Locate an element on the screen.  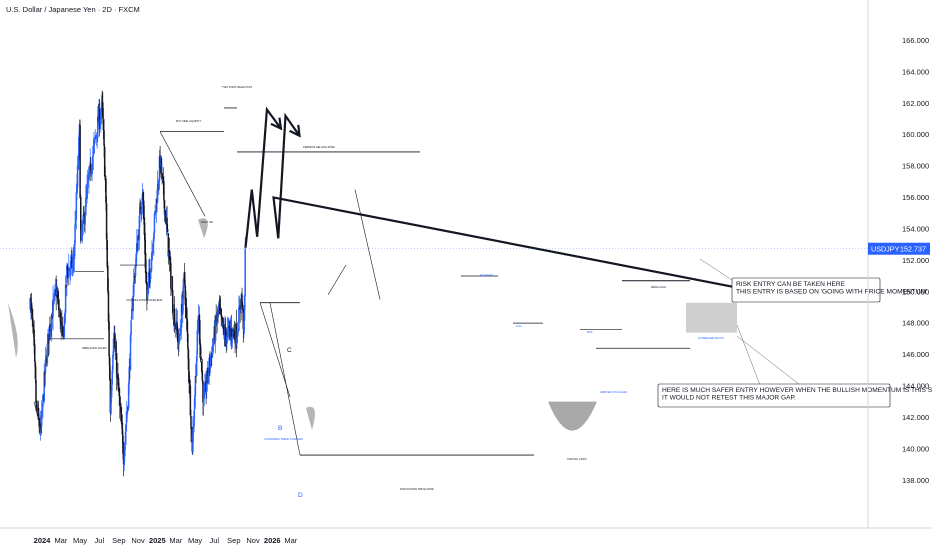
time-label: Nov is located at coordinates (138, 540).